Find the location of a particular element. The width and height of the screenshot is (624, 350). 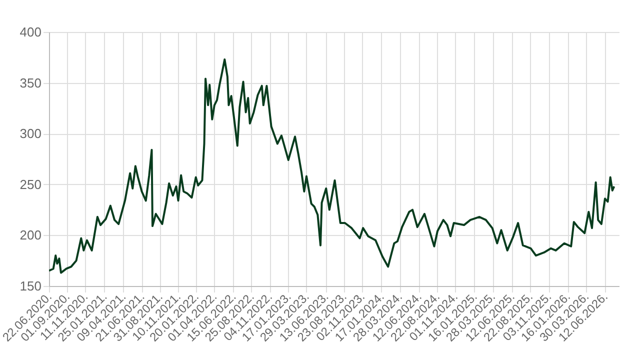

y-tick-label: 200 is located at coordinates (31, 235).